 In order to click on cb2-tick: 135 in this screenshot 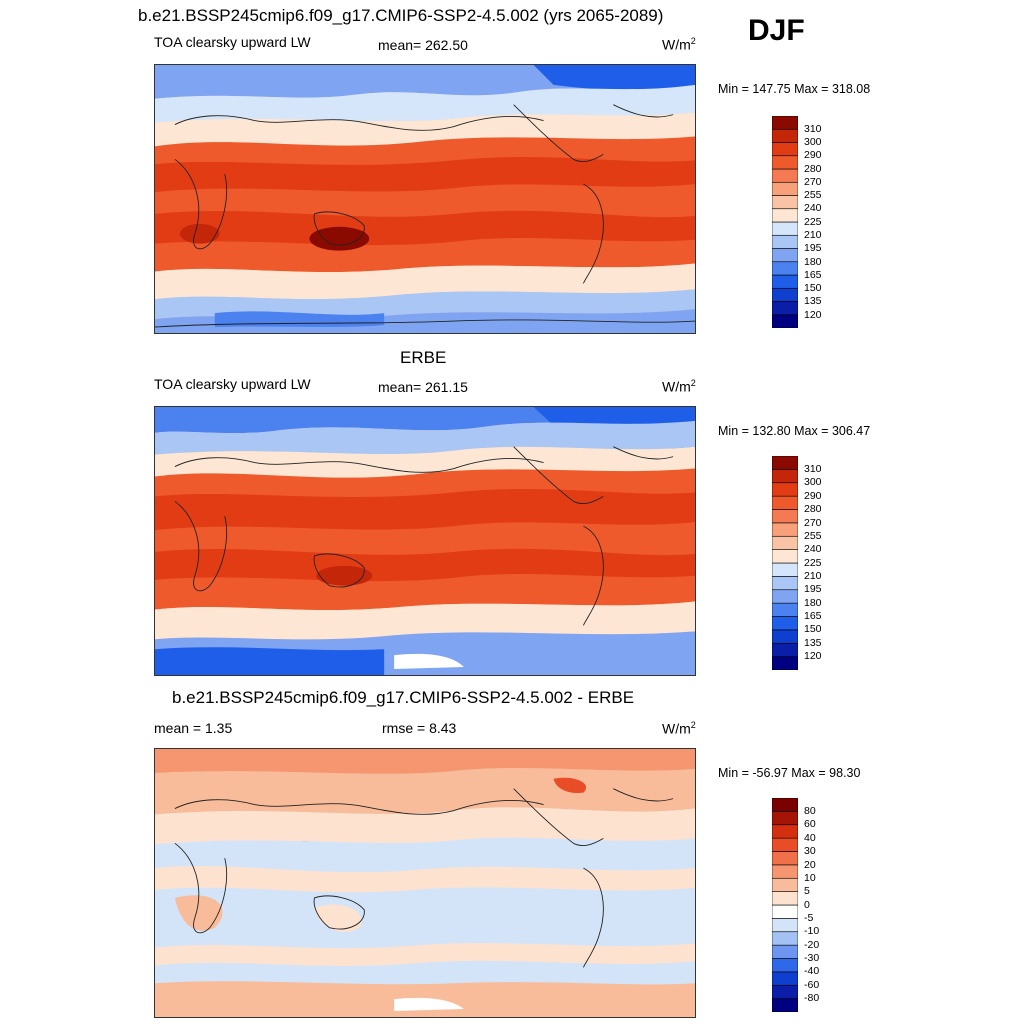, I will do `click(813, 643)`.